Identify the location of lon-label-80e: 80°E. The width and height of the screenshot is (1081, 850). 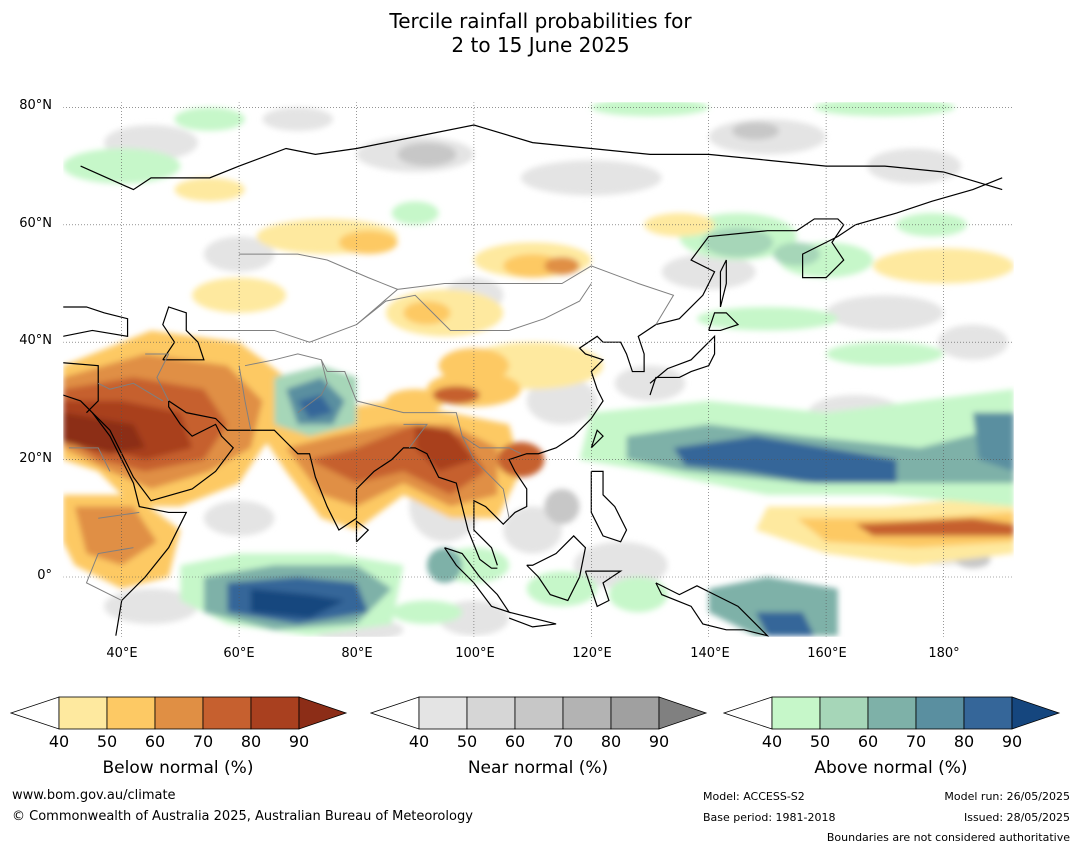
(357, 653).